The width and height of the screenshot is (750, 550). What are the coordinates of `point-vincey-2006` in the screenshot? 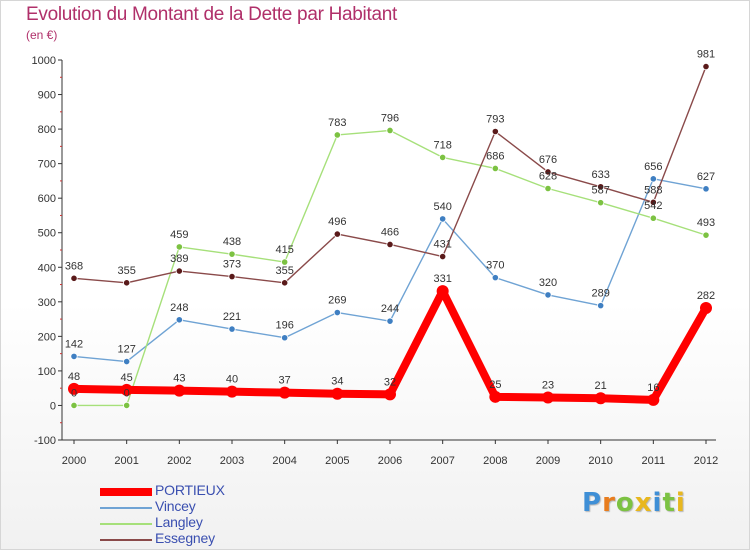 It's located at (390, 321).